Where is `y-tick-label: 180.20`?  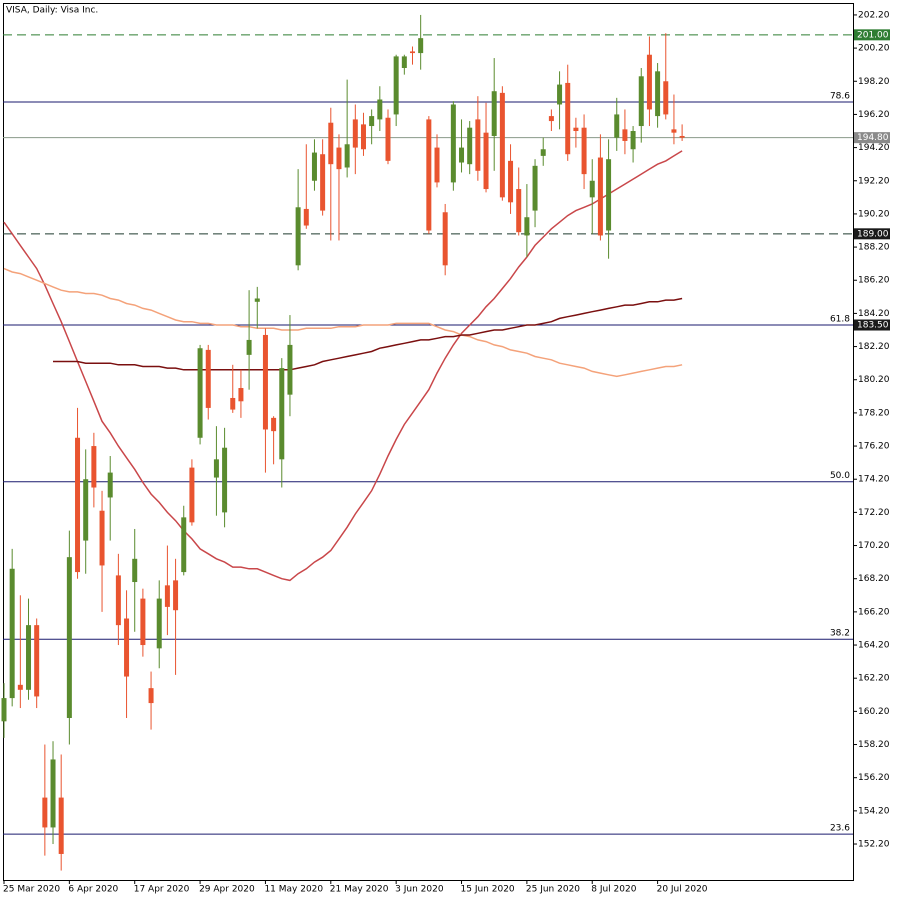
y-tick-label: 180.20 is located at coordinates (874, 380).